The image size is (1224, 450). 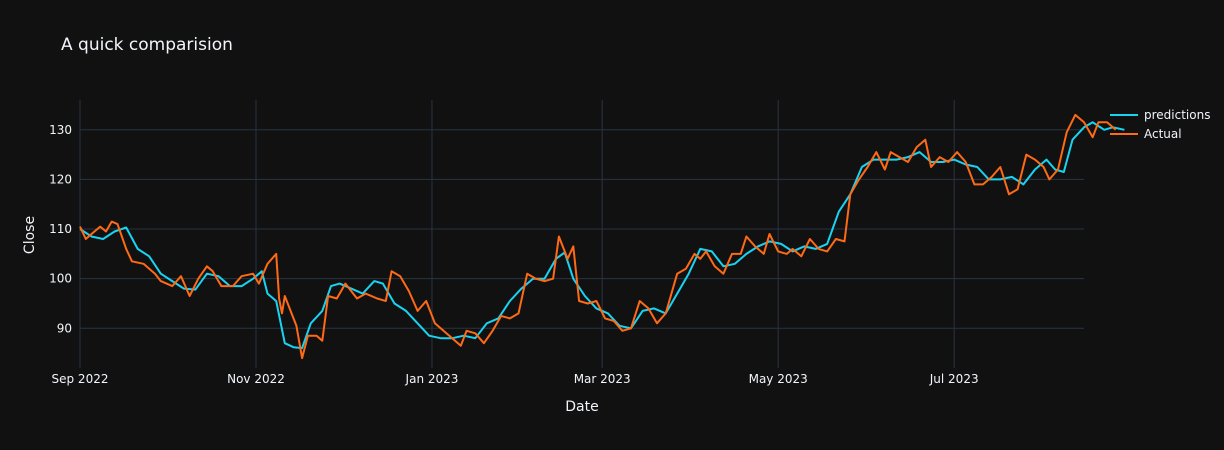 What do you see at coordinates (1163, 134) in the screenshot?
I see `legend-label-actual: Actual` at bounding box center [1163, 134].